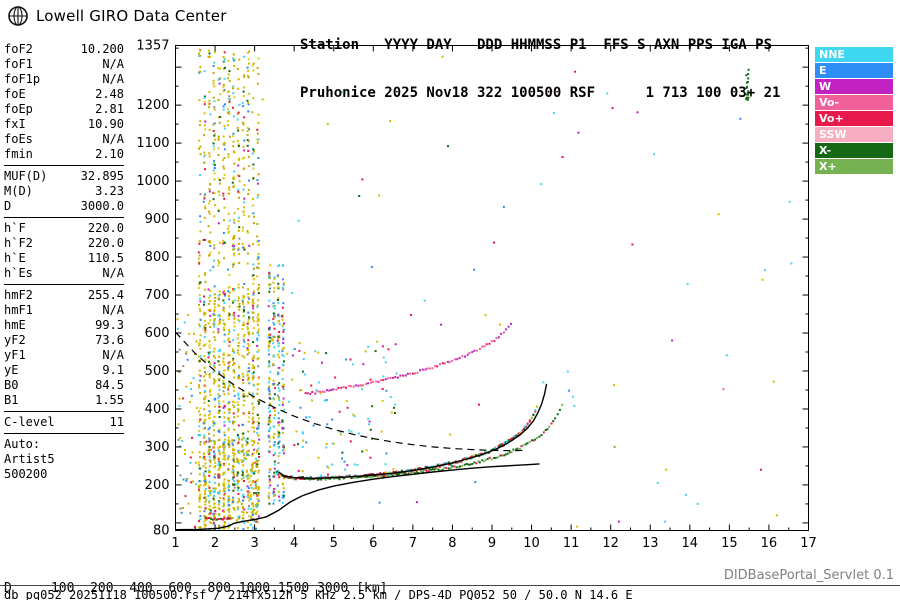 This screenshot has width=900, height=600. Describe the element at coordinates (102, 49) in the screenshot. I see `param-value: 10.200` at that location.